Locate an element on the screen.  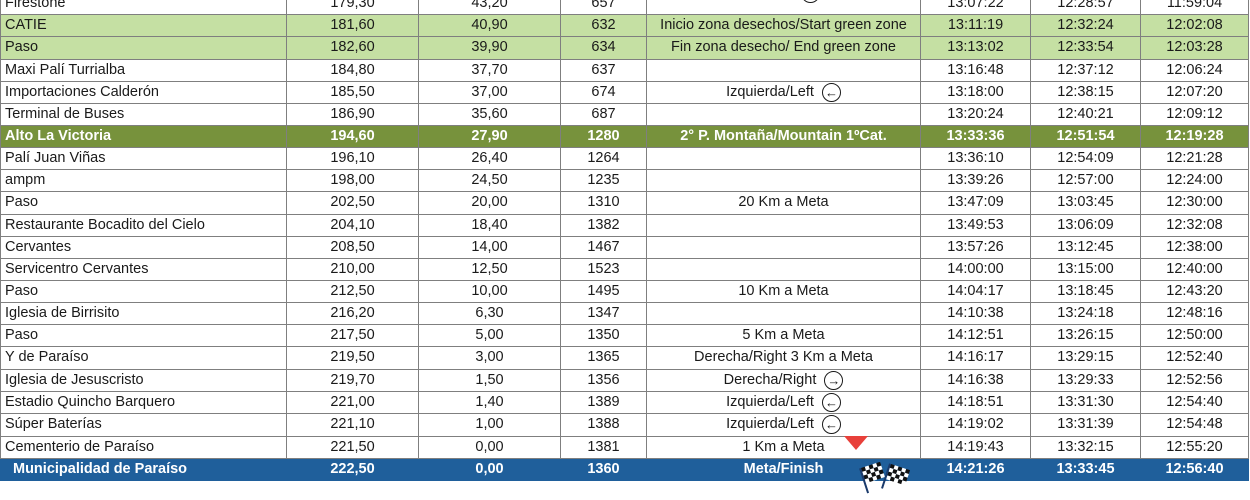
note-text: Fin zona desecho/ End green zone is located at coordinates (783, 47).